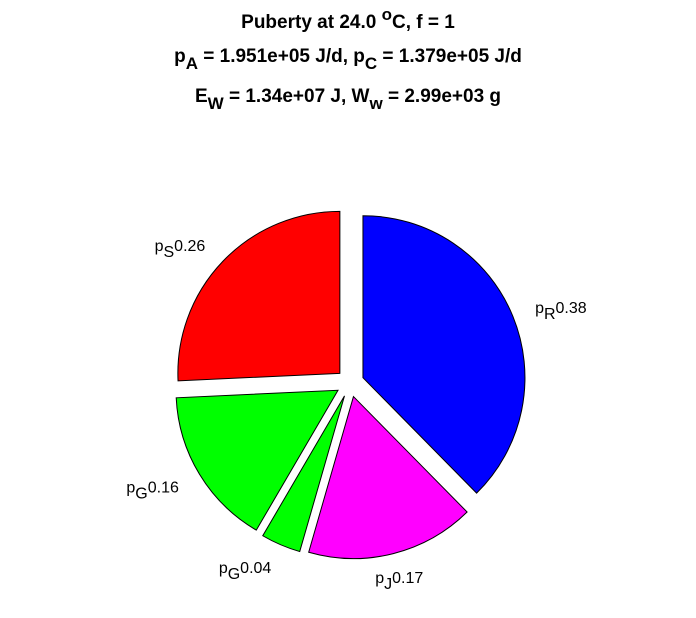 The width and height of the screenshot is (696, 618). I want to click on label-value: 0.17, so click(407, 578).